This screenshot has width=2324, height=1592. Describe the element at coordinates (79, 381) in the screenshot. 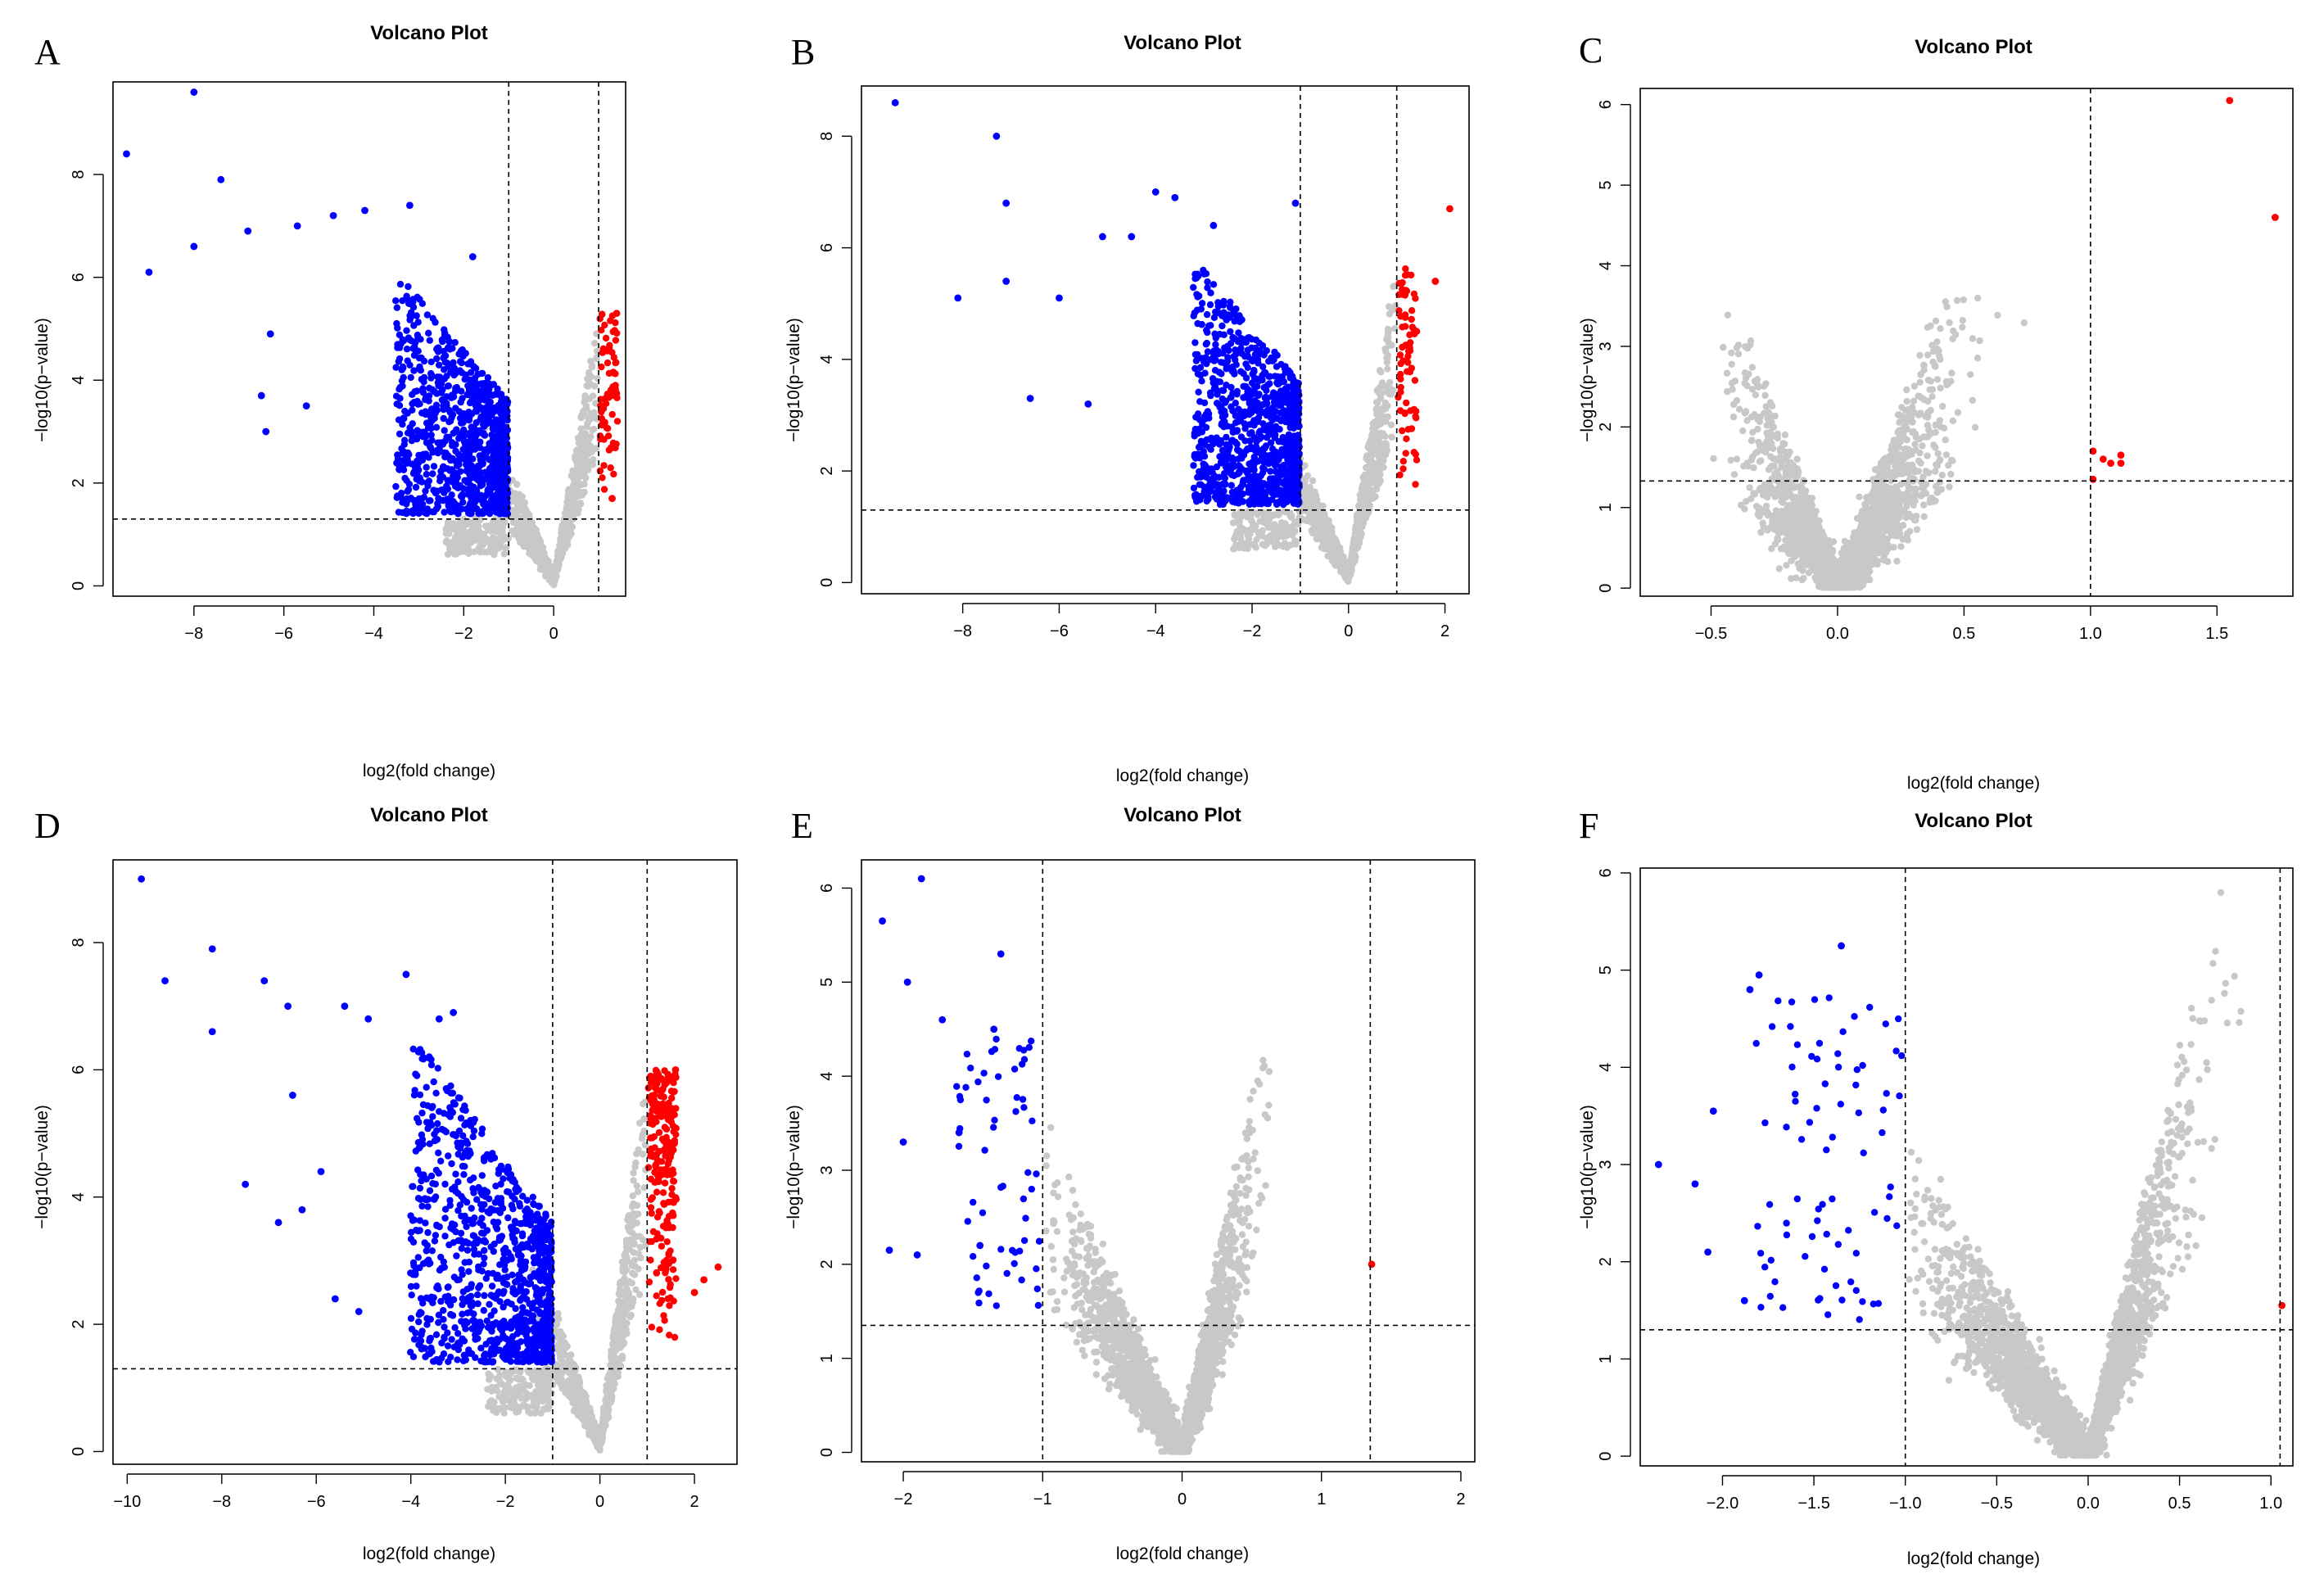

I see `y-tick-label: 4` at that location.